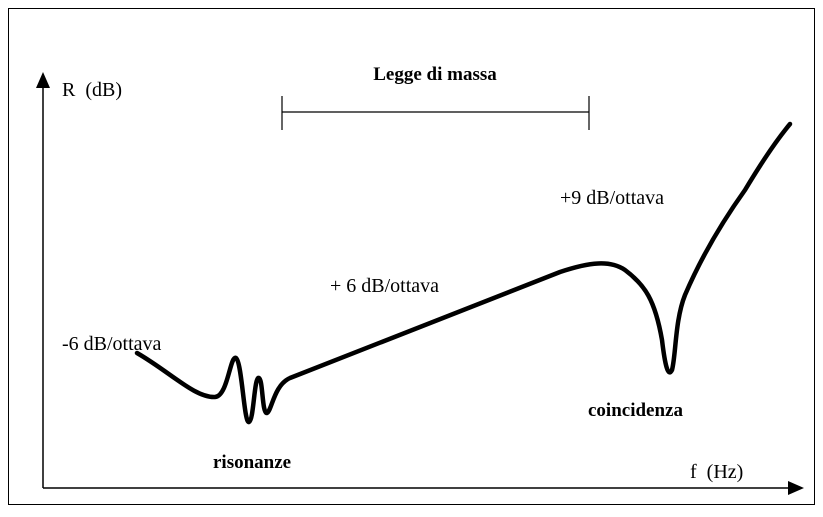 The width and height of the screenshot is (823, 517). Describe the element at coordinates (635, 410) in the screenshot. I see `annotation: coincidenza` at that location.